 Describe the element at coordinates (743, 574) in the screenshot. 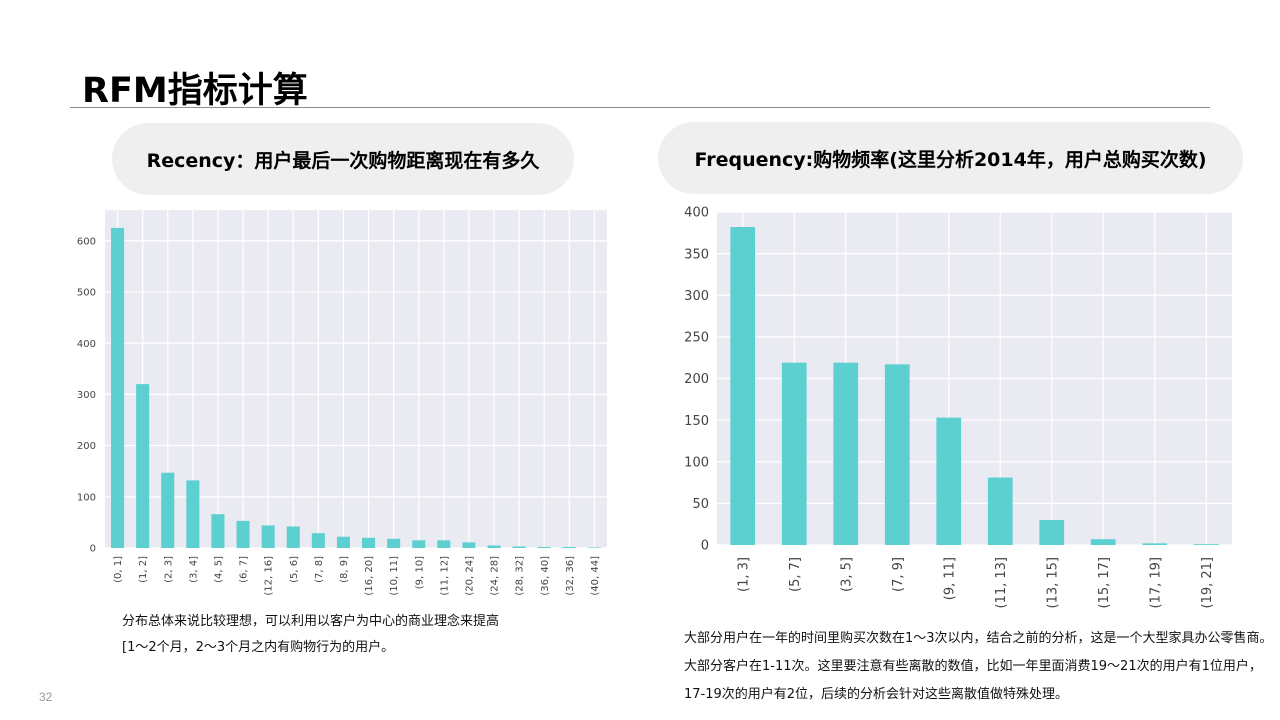

I see `x-tick-label: (1, 3]` at that location.